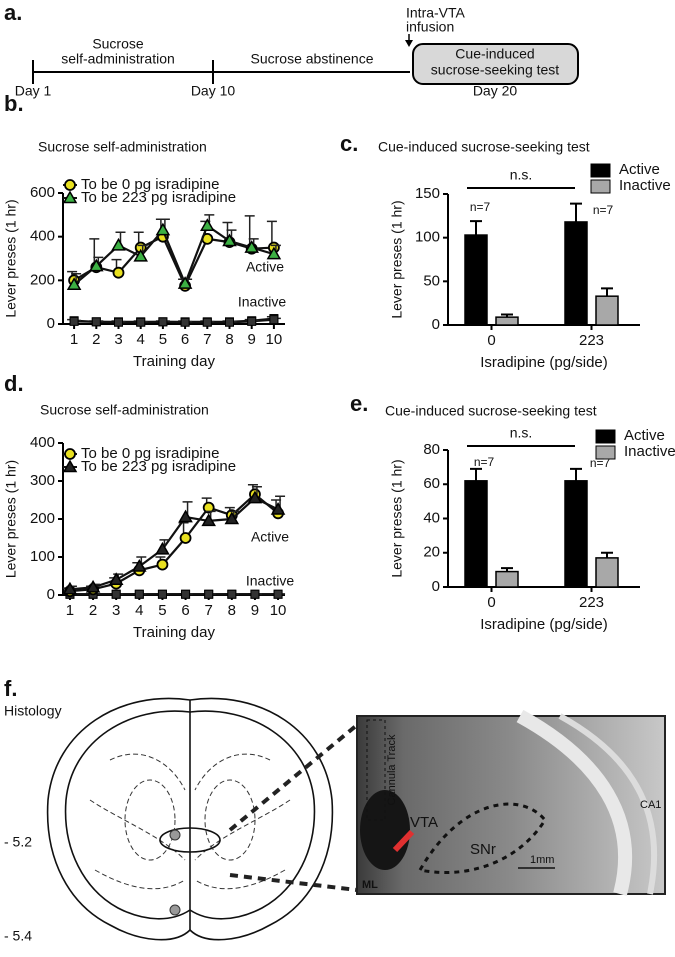 The width and height of the screenshot is (675, 957). Describe the element at coordinates (18, 842) in the screenshot. I see `level-label: - 5.2` at that location.